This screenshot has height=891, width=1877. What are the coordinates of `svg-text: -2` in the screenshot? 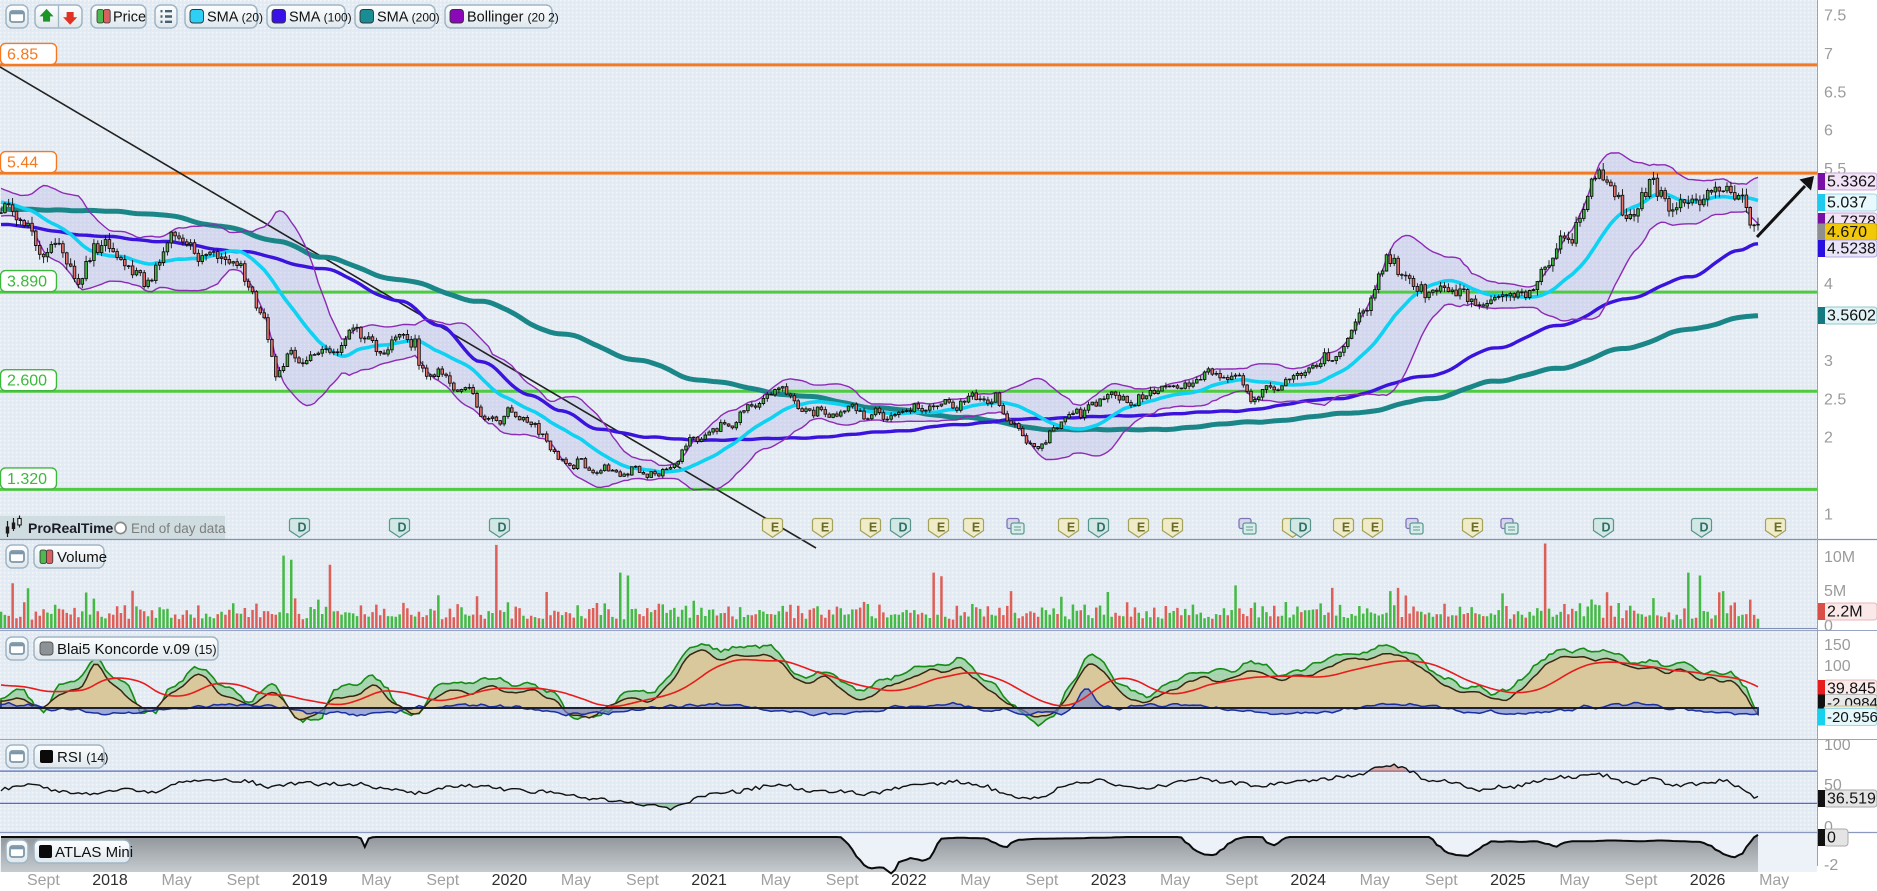 It's located at (1831, 865).